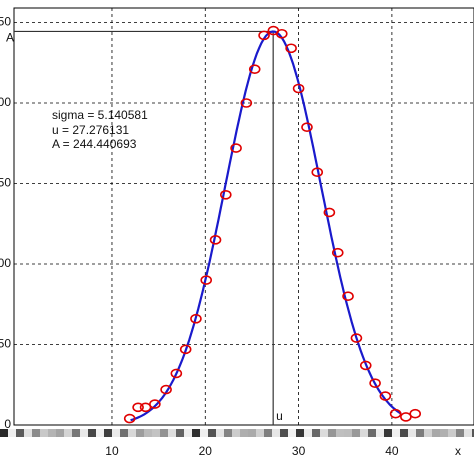 This screenshot has height=474, width=474. Describe the element at coordinates (5, 263) in the screenshot. I see `y-tick-label: 100` at that location.